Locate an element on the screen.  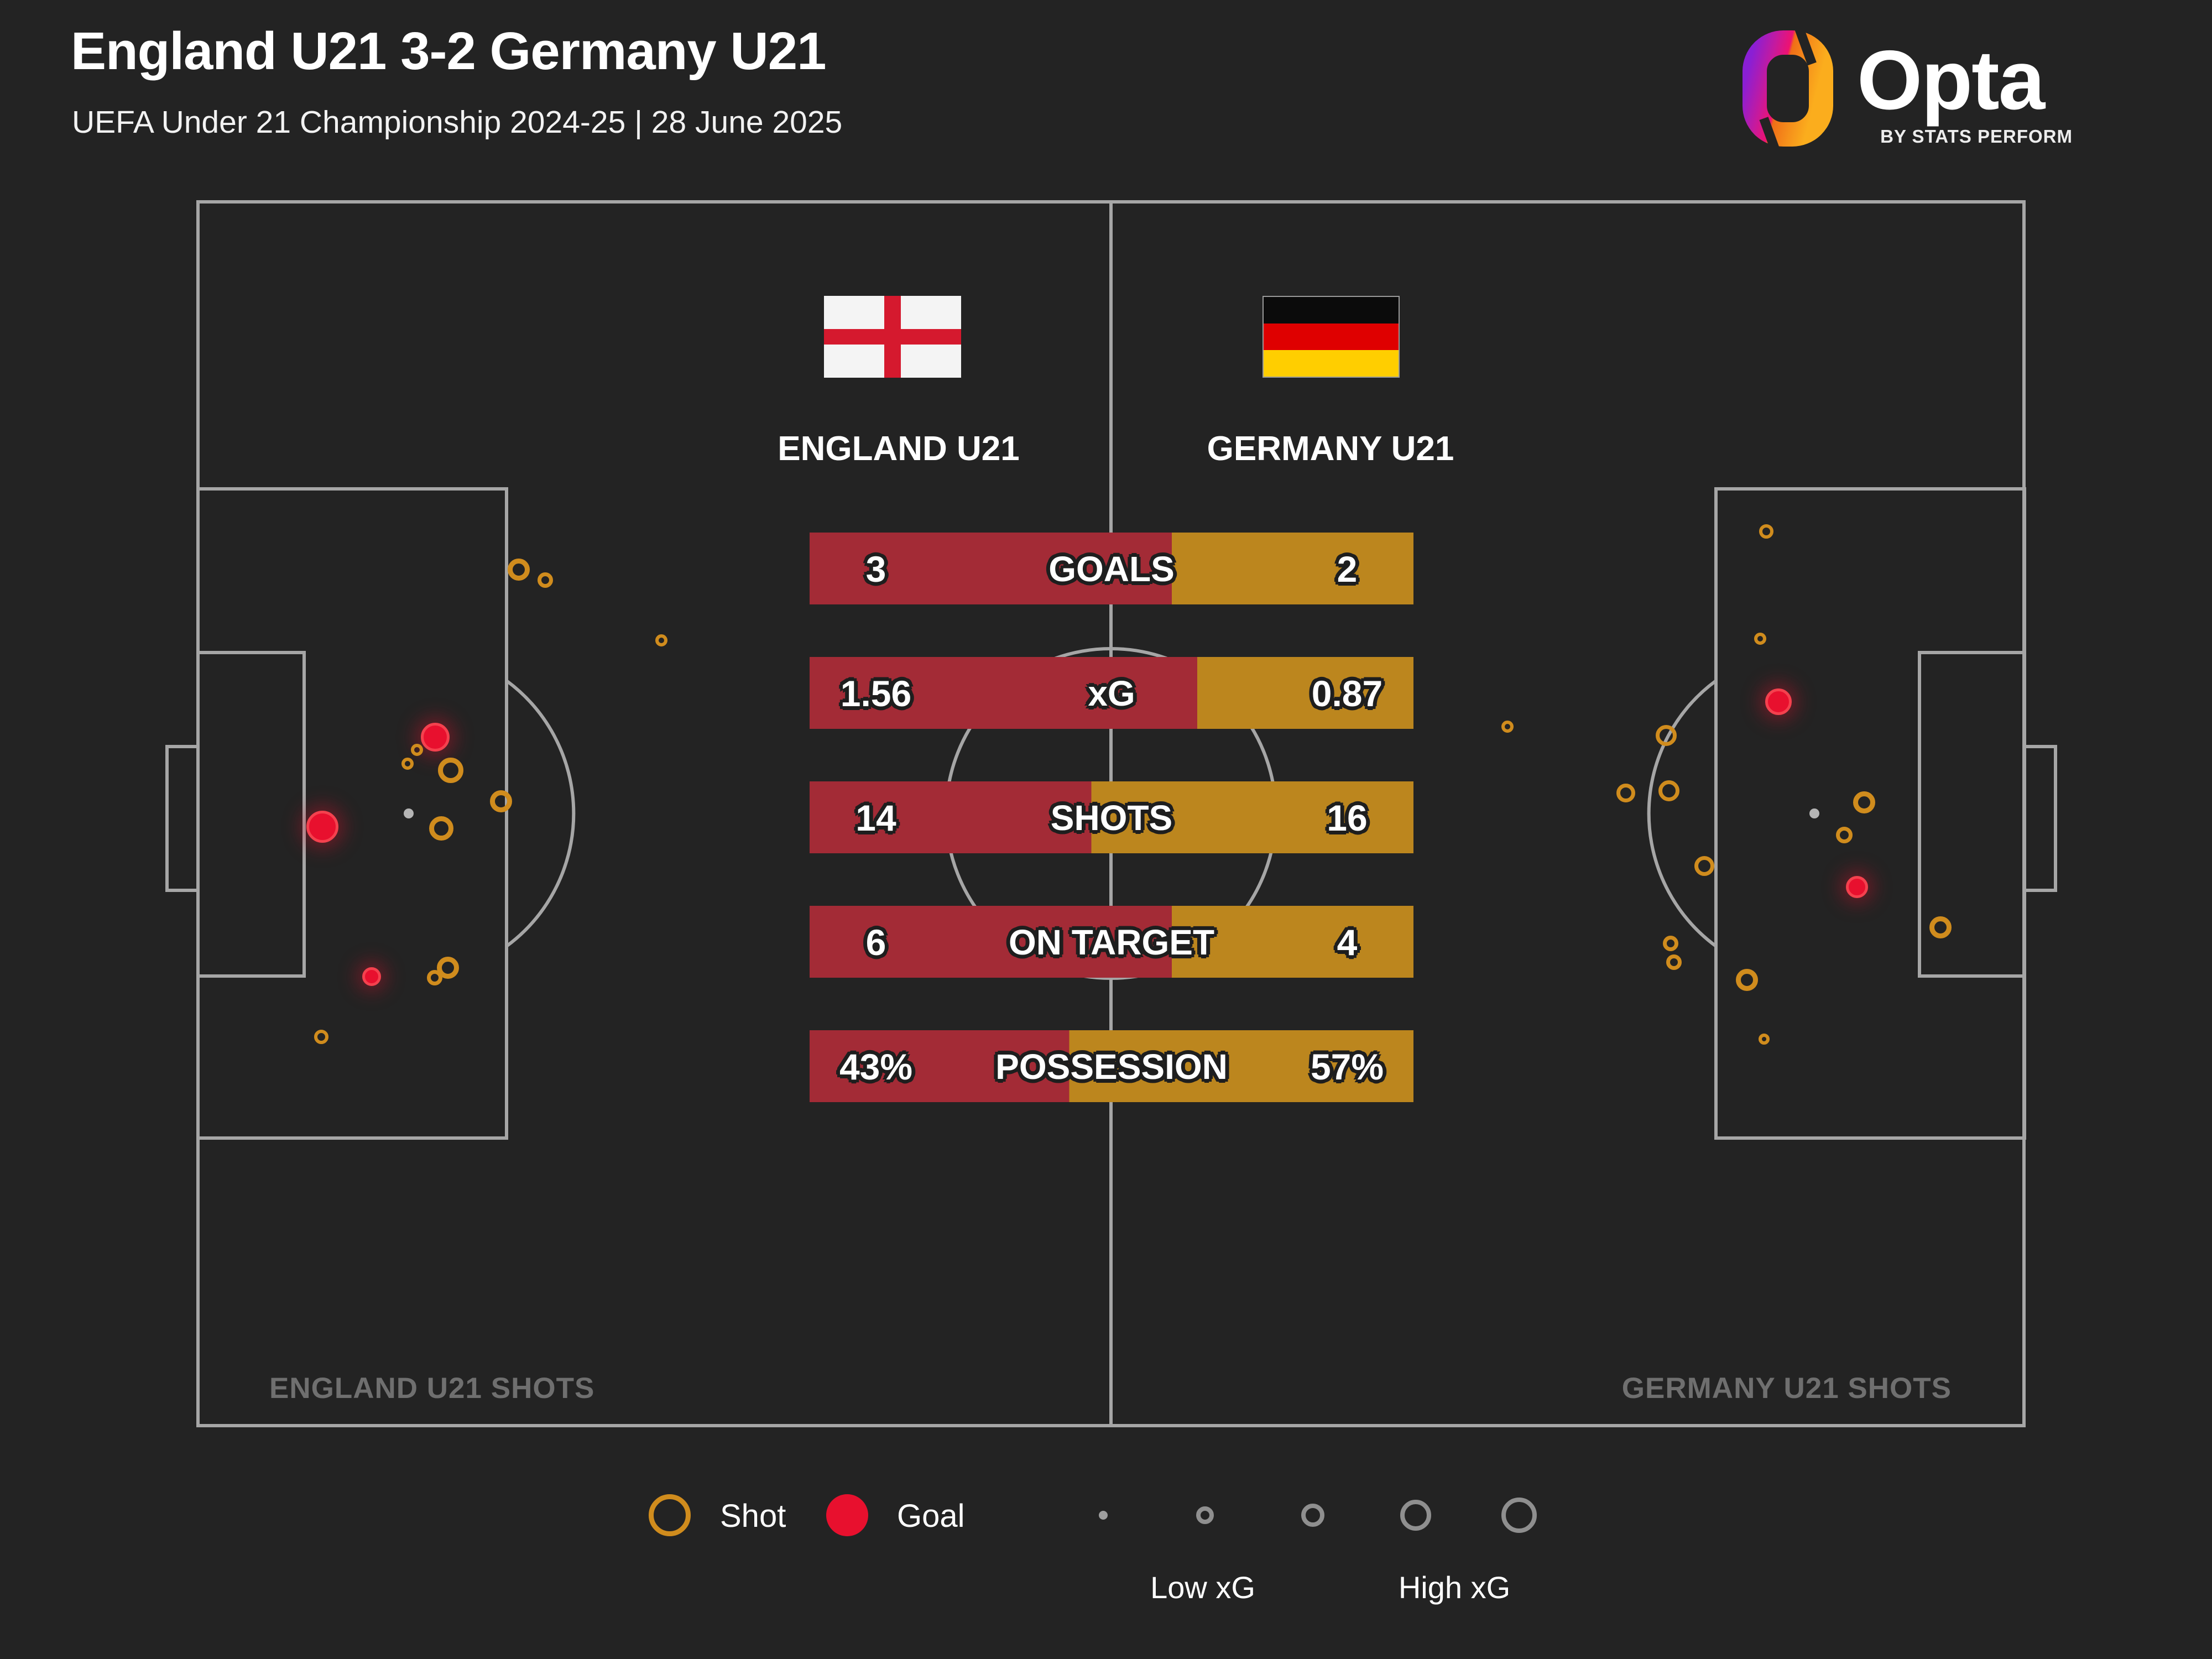
low-xg-label: Low xG is located at coordinates (1202, 1588).